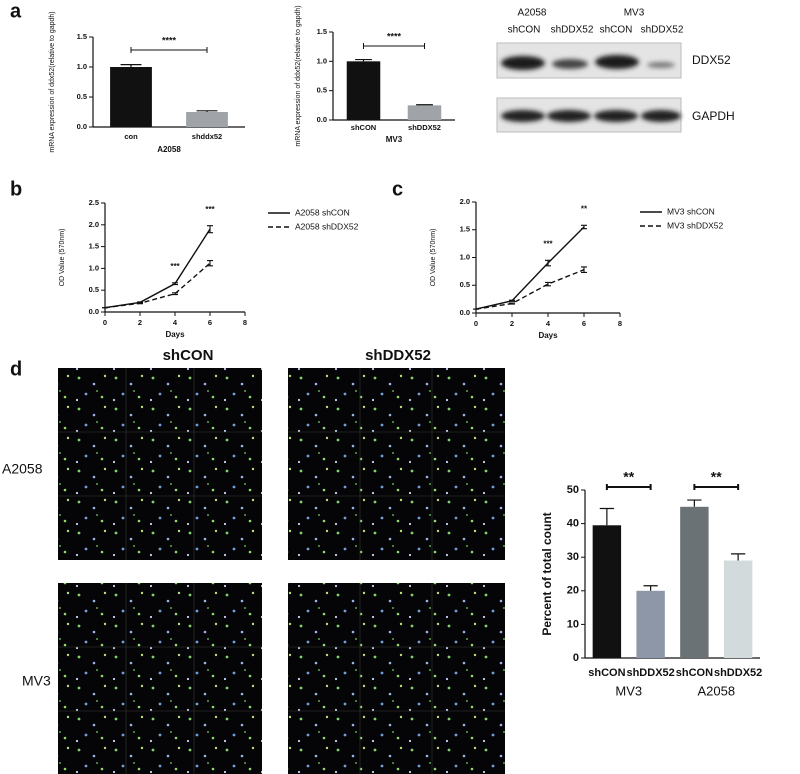 Image resolution: width=800 pixels, height=774 pixels. I want to click on legend-label: MV3 shCON, so click(691, 211).